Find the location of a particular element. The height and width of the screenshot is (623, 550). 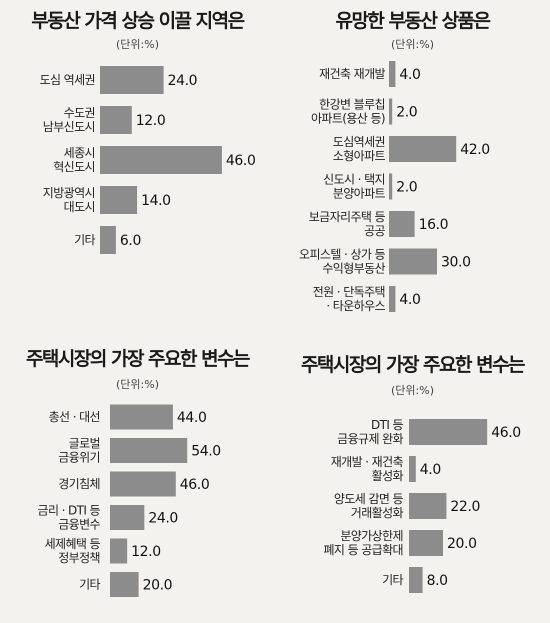

data-label: 6.0 is located at coordinates (130, 241).